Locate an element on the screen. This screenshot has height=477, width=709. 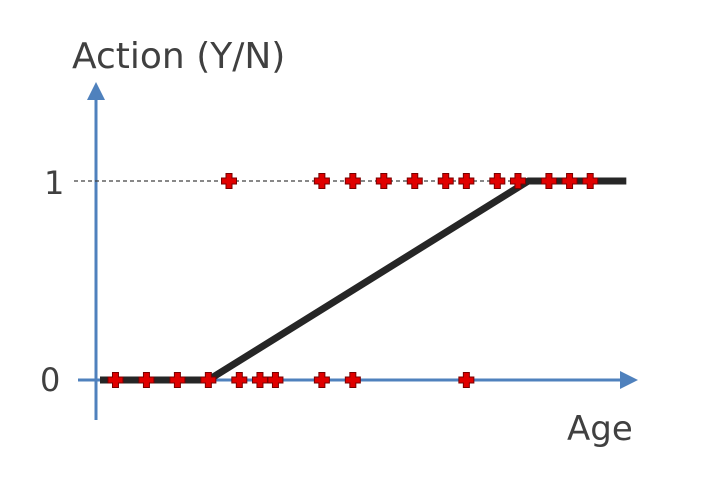
y-axis-arrow is located at coordinates (96, 91).